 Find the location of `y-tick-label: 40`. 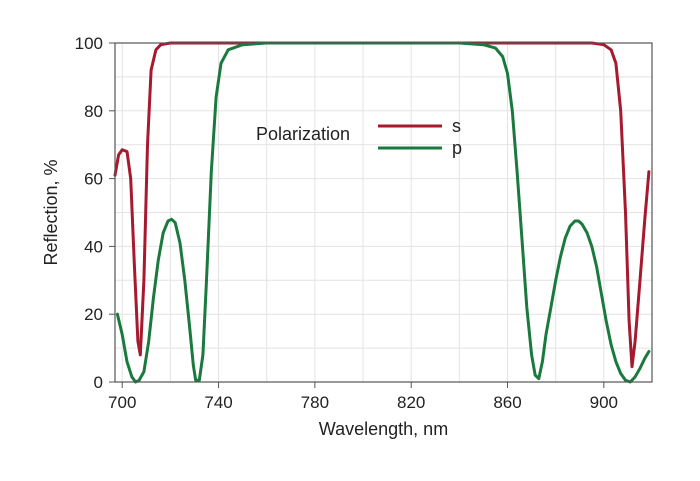

y-tick-label: 40 is located at coordinates (93, 246).